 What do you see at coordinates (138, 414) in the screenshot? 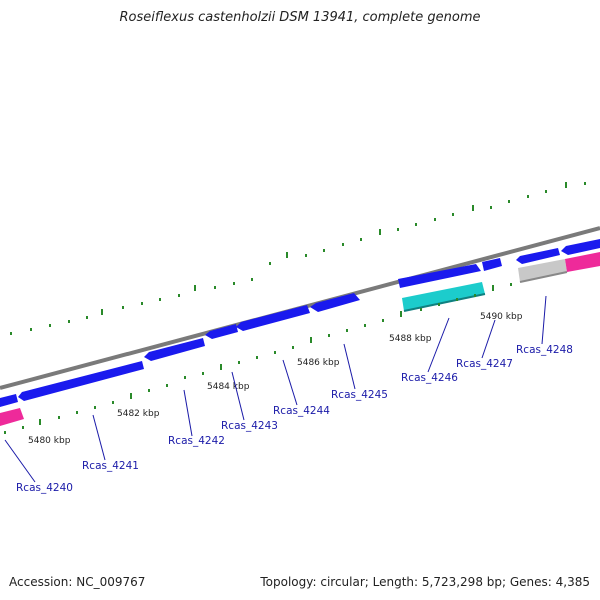
I see `kbp-label: 5482 kbp` at bounding box center [138, 414].